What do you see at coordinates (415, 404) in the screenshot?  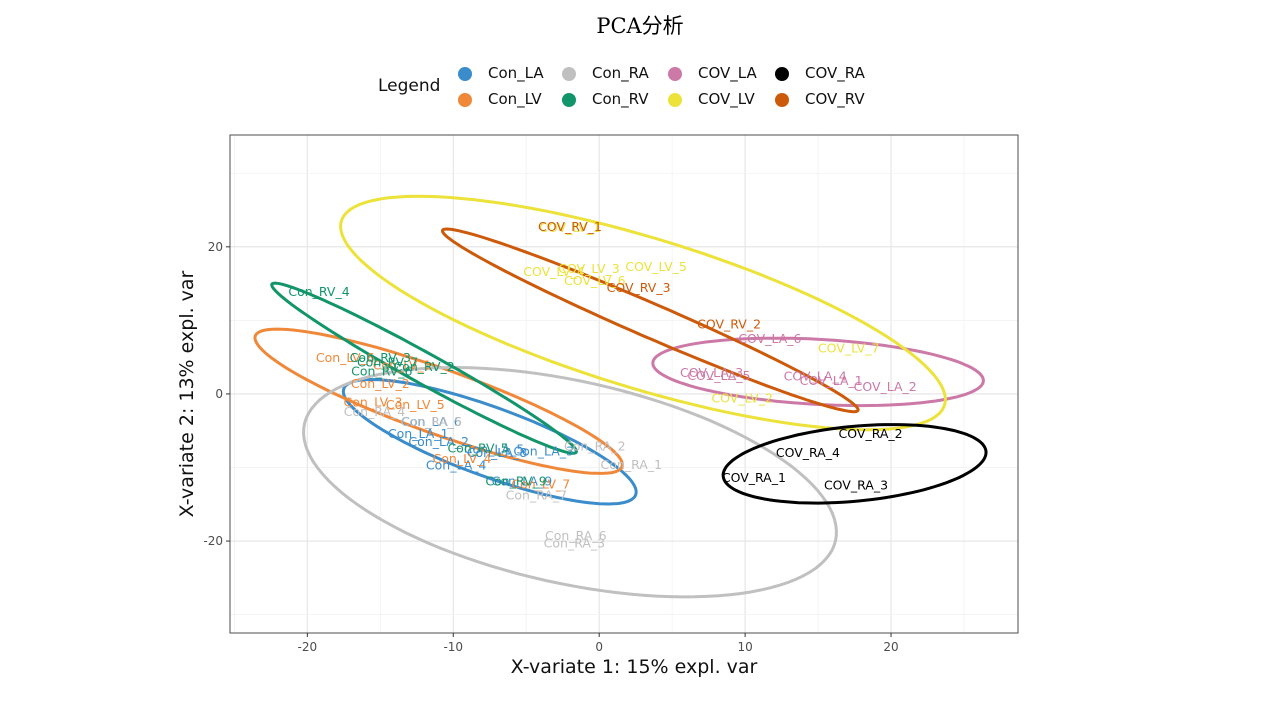 I see `point-label: Con_LV_5` at bounding box center [415, 404].